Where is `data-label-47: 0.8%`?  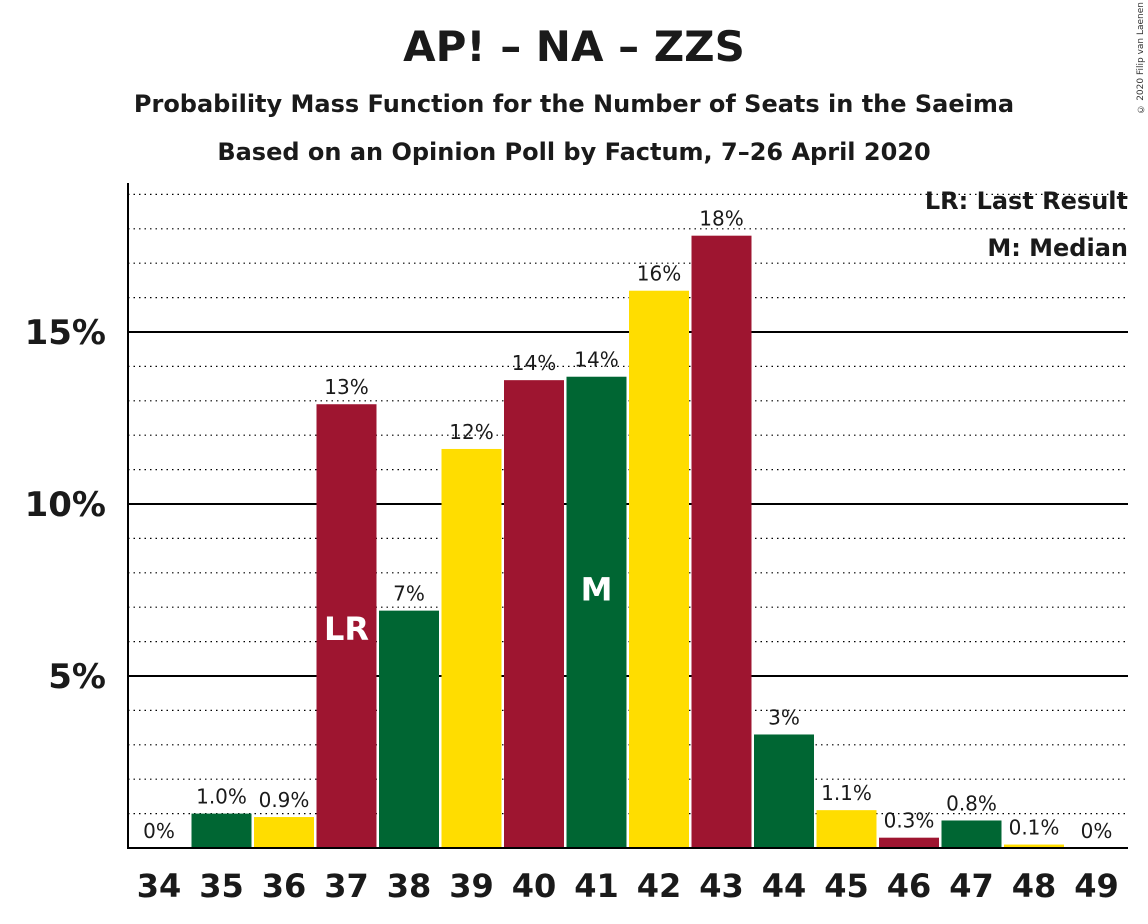 data-label-47: 0.8% is located at coordinates (971, 803).